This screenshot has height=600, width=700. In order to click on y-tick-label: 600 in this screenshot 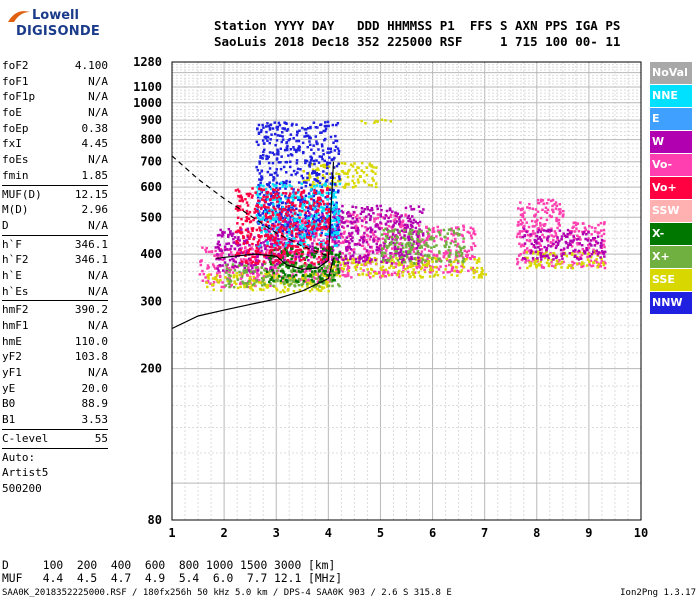, I will do `click(151, 187)`.